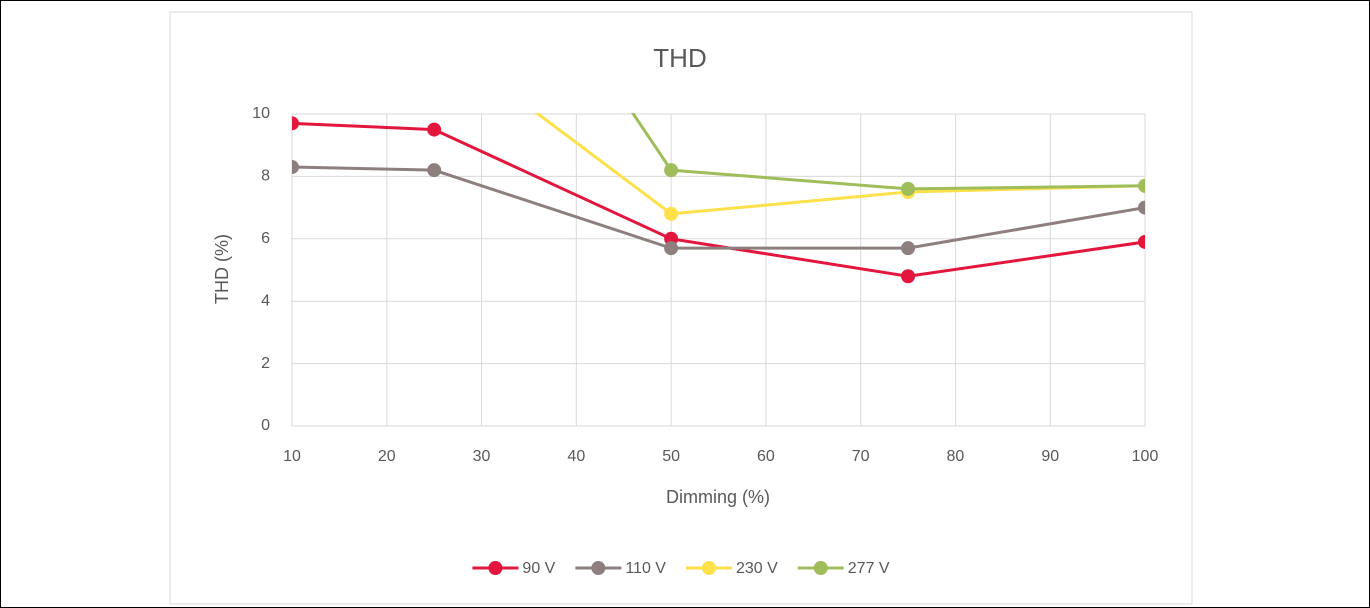 This screenshot has width=1370, height=608. What do you see at coordinates (620, 568) in the screenshot?
I see `legend-item: 110 V` at bounding box center [620, 568].